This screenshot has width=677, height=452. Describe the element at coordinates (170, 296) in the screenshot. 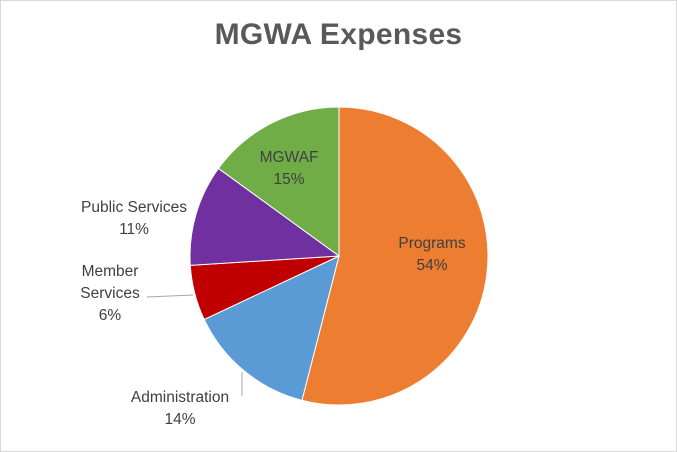

I see `leader-line-member-services` at that location.